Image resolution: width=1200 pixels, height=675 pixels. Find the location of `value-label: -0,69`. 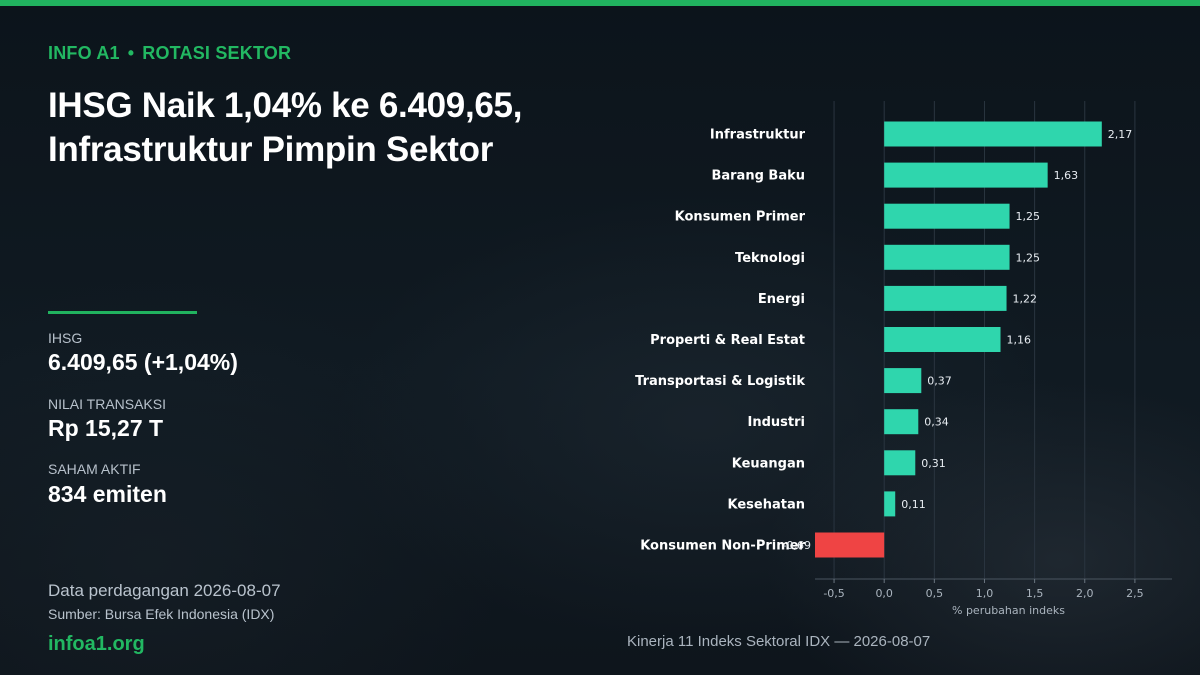

value-label: -0,69 is located at coordinates (797, 545).